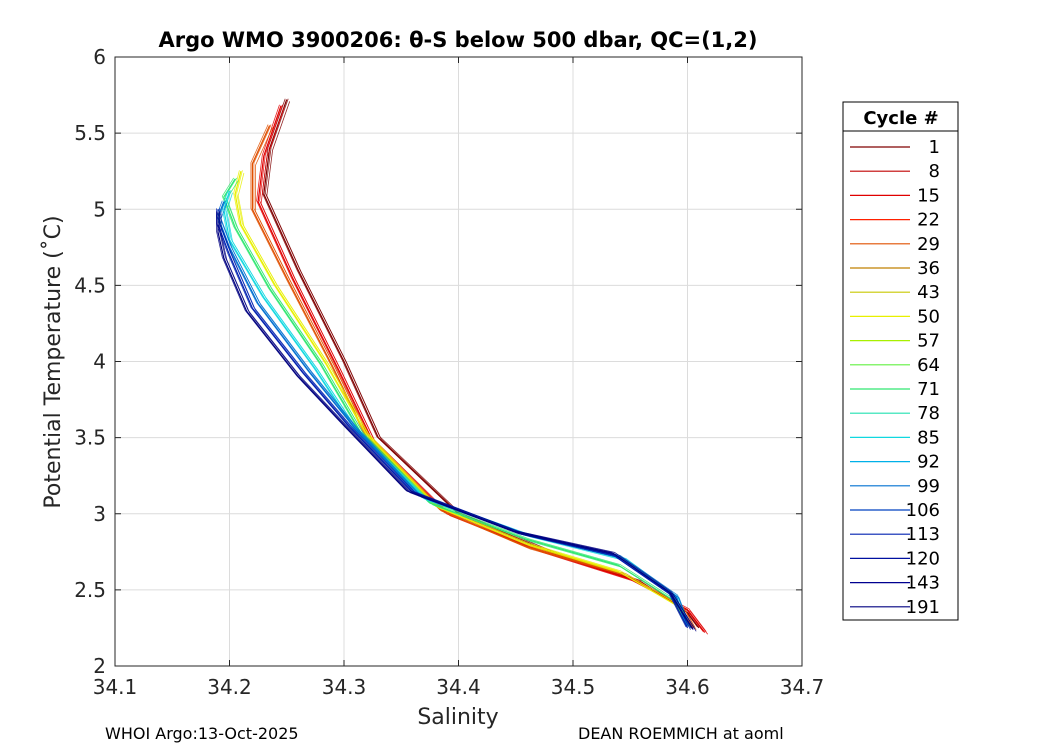 This screenshot has height=750, width=1050. I want to click on x-tick-label: 34.5, so click(573, 687).